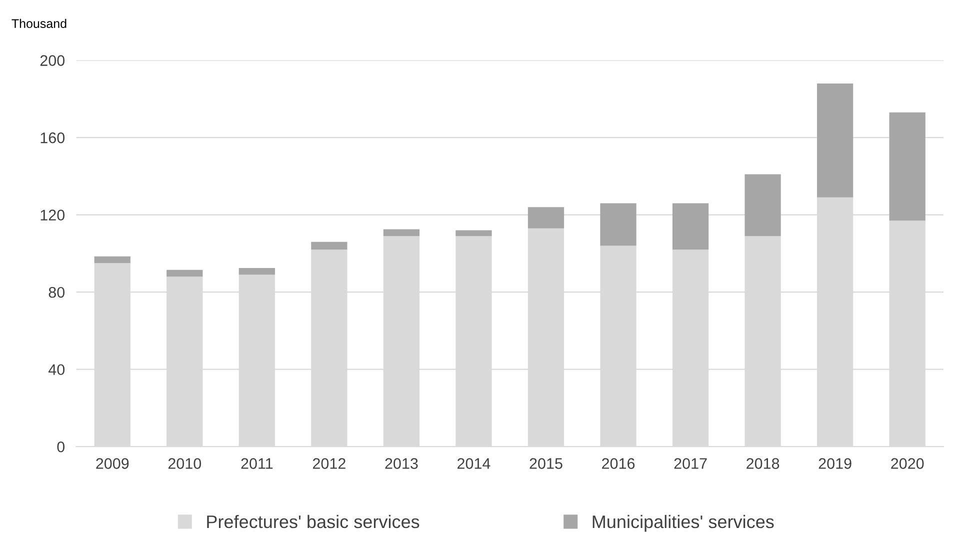 The width and height of the screenshot is (953, 548). Describe the element at coordinates (39, 23) in the screenshot. I see `y-axis-title: Thousand` at that location.